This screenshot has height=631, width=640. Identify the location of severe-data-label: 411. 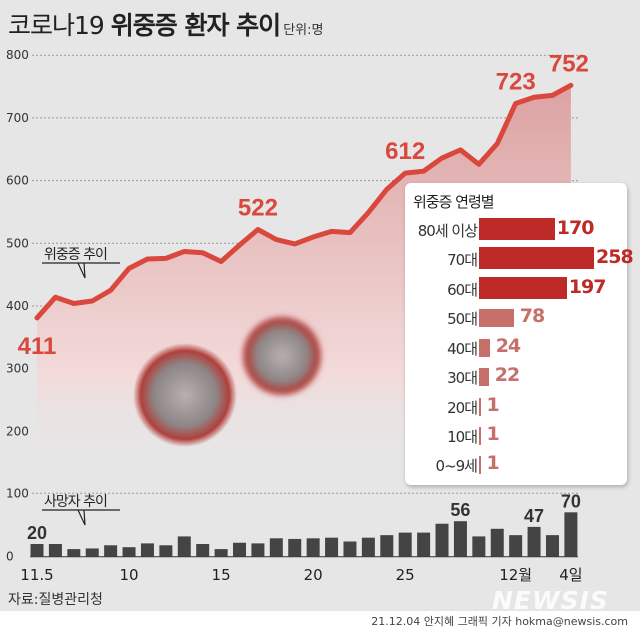
(37, 346).